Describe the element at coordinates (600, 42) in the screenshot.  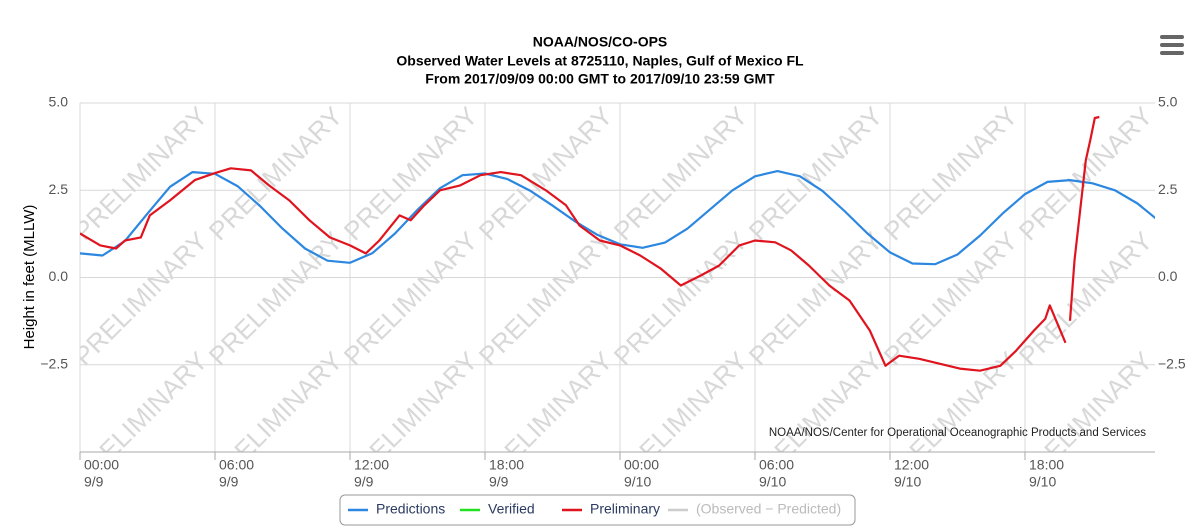
I see `chart-title: NOAA/NOS/CO-OPS` at that location.